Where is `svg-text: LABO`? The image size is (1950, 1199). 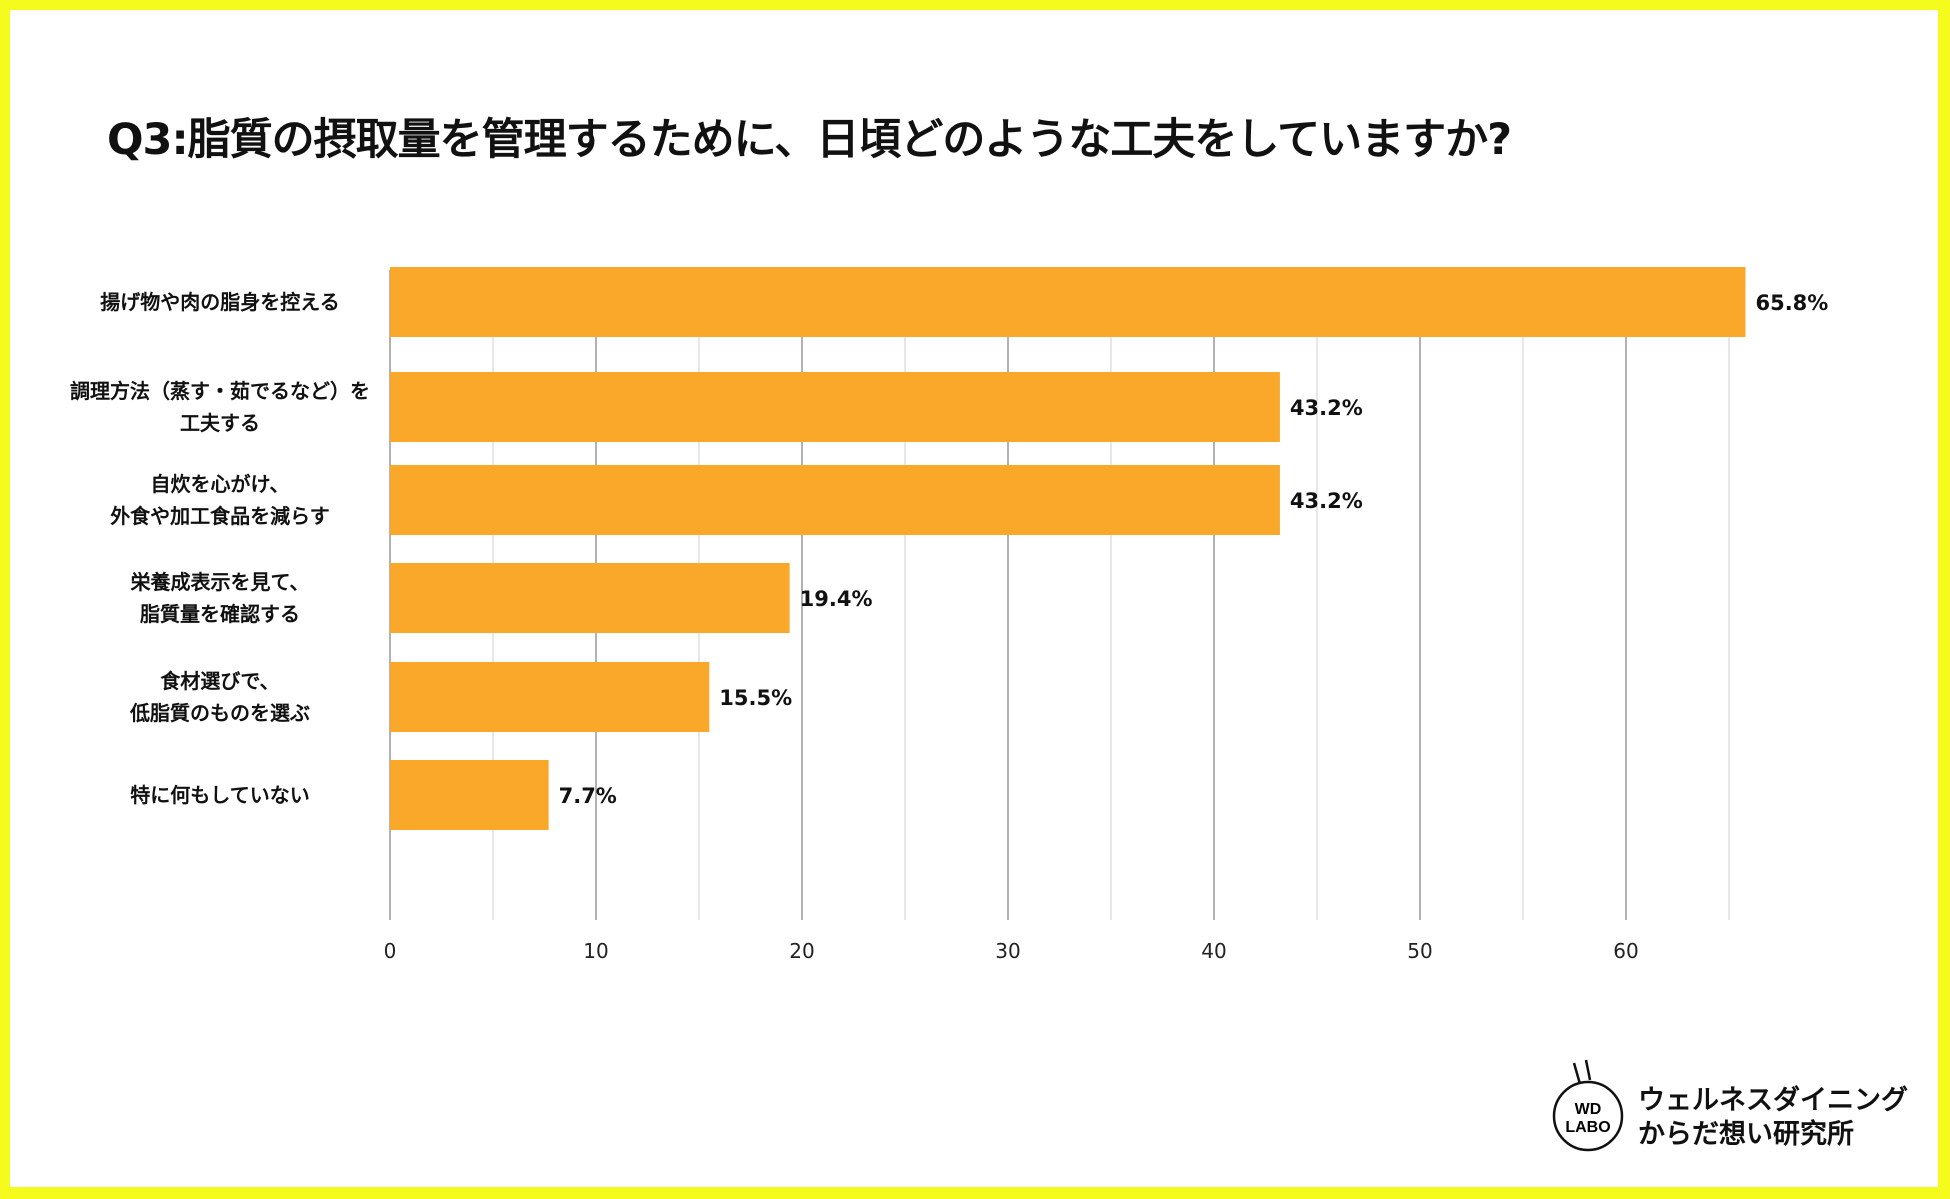
svg-text: LABO is located at coordinates (1587, 1127).